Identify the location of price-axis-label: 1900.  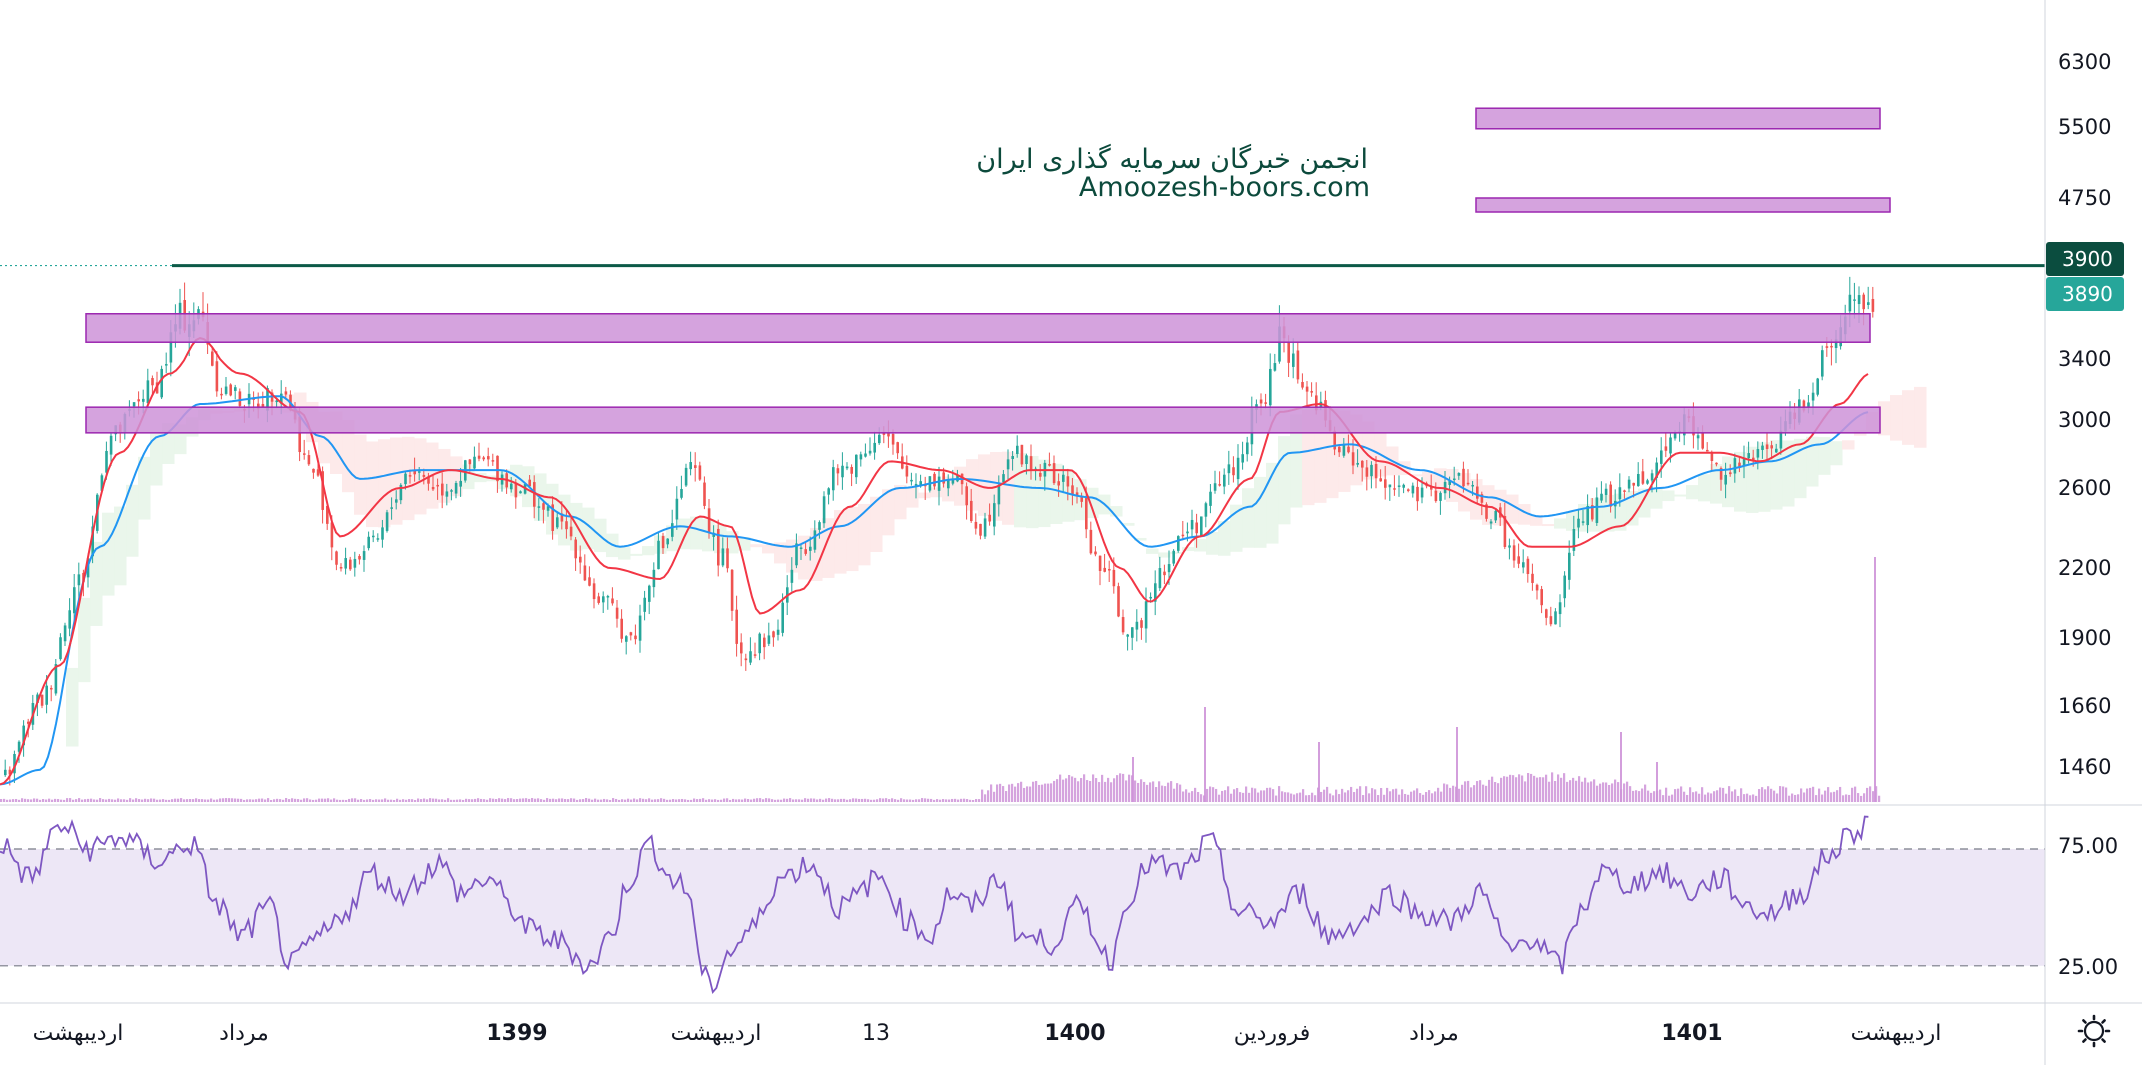
(2084, 638).